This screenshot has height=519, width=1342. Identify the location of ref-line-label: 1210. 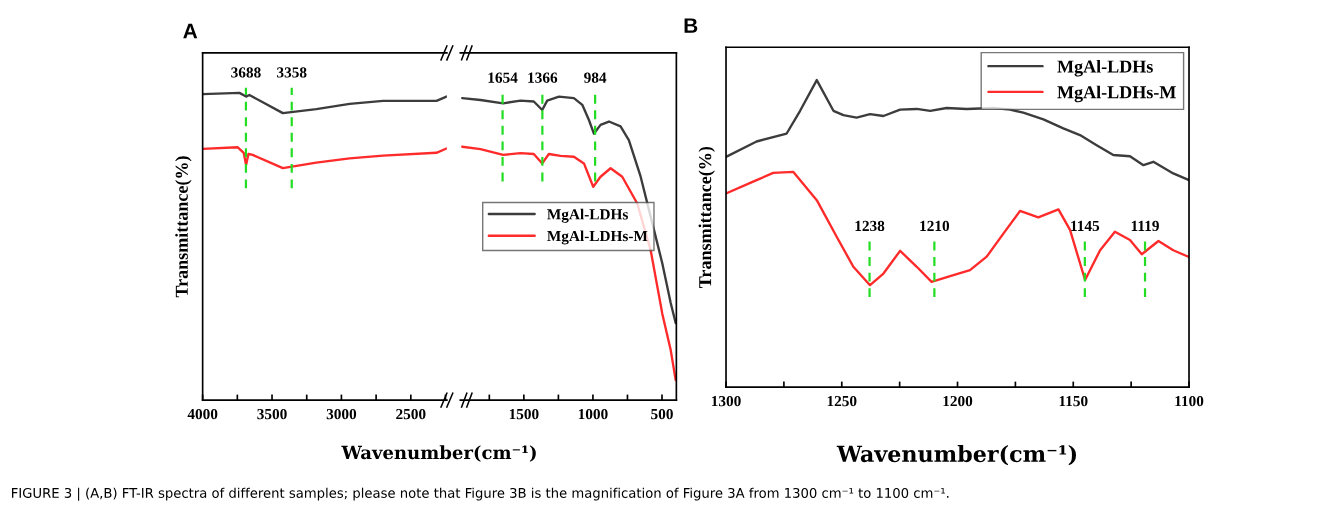
(935, 226).